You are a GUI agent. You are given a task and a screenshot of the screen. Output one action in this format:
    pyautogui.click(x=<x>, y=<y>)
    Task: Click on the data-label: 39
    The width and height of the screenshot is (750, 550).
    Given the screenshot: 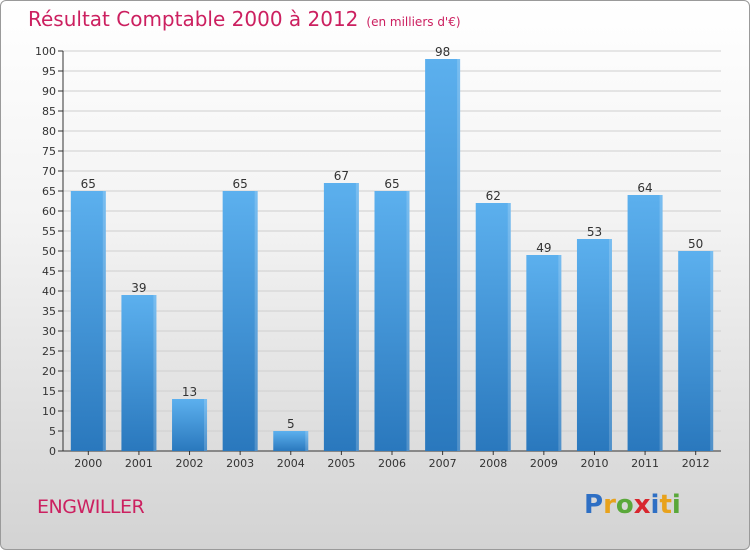 What is the action you would take?
    pyautogui.click(x=138, y=288)
    